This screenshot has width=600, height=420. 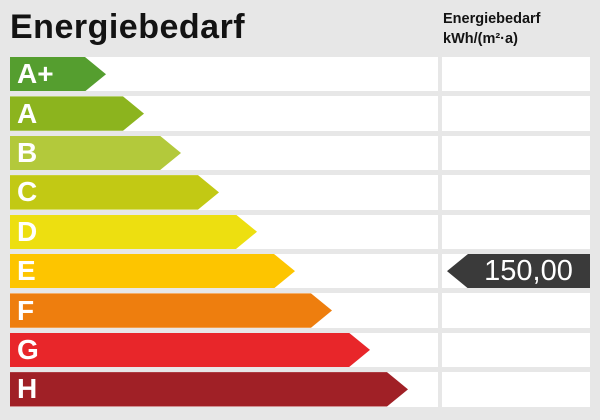 I want to click on class-bar-arrow: B, so click(x=95, y=153).